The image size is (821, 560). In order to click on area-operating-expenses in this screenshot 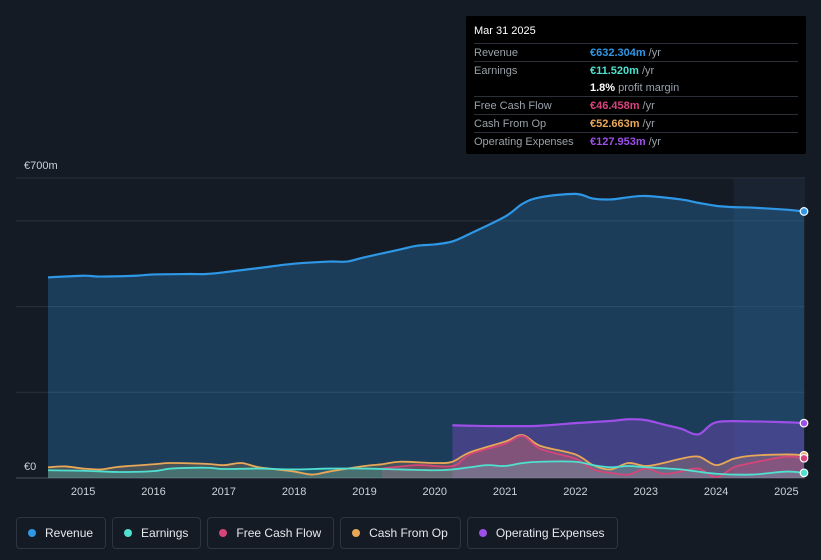, I will do `click(628, 448)`.